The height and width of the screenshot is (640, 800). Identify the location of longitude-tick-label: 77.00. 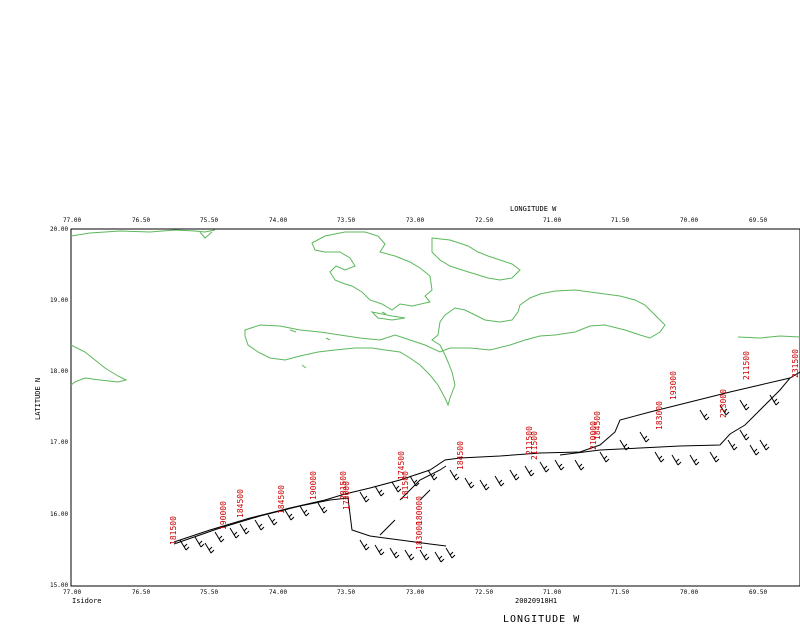
(72, 220).